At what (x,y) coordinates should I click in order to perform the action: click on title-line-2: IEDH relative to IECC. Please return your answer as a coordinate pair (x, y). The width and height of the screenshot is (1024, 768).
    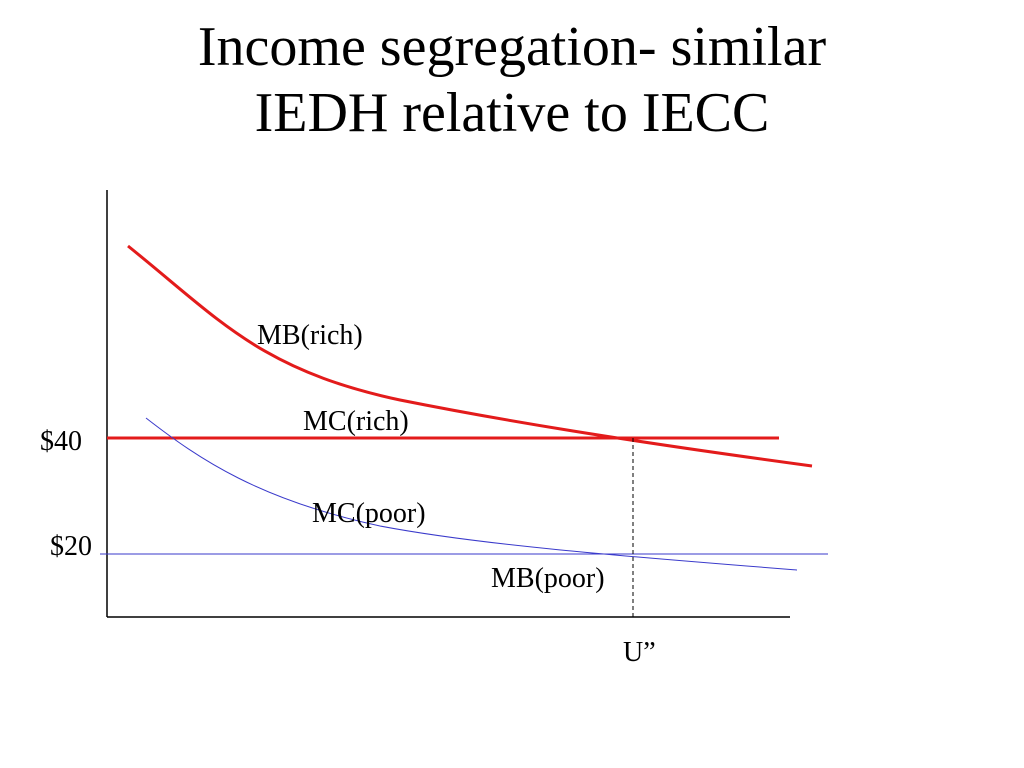
    Looking at the image, I should click on (512, 113).